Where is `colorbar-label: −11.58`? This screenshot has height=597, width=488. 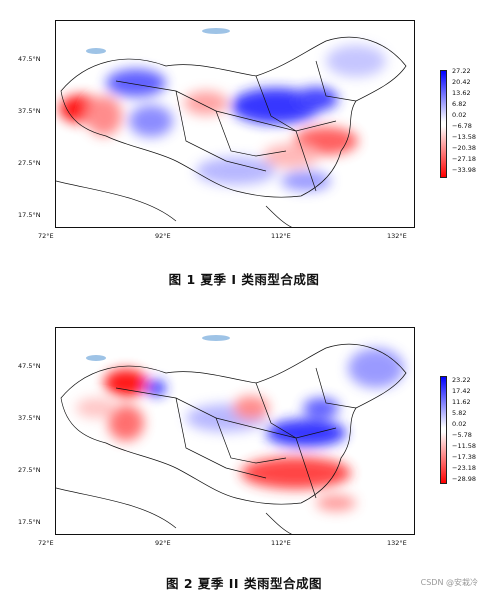 colorbar-label: −11.58 is located at coordinates (464, 446).